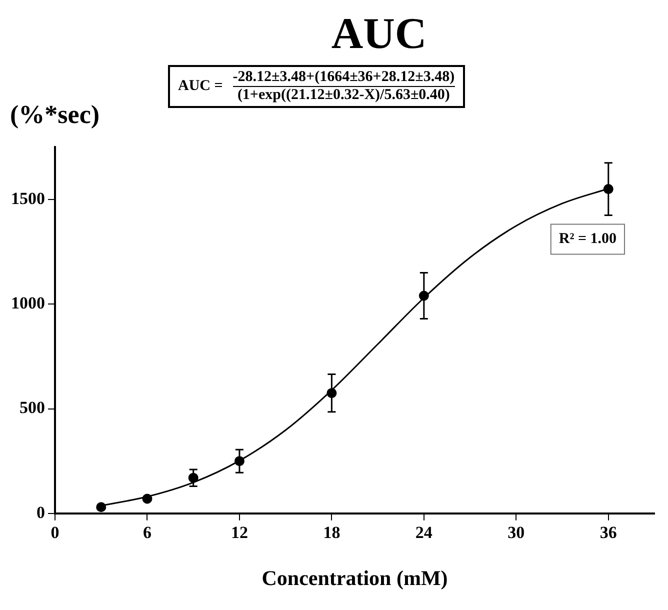  What do you see at coordinates (55, 115) in the screenshot?
I see `y-axis-title: (%*sec)` at bounding box center [55, 115].